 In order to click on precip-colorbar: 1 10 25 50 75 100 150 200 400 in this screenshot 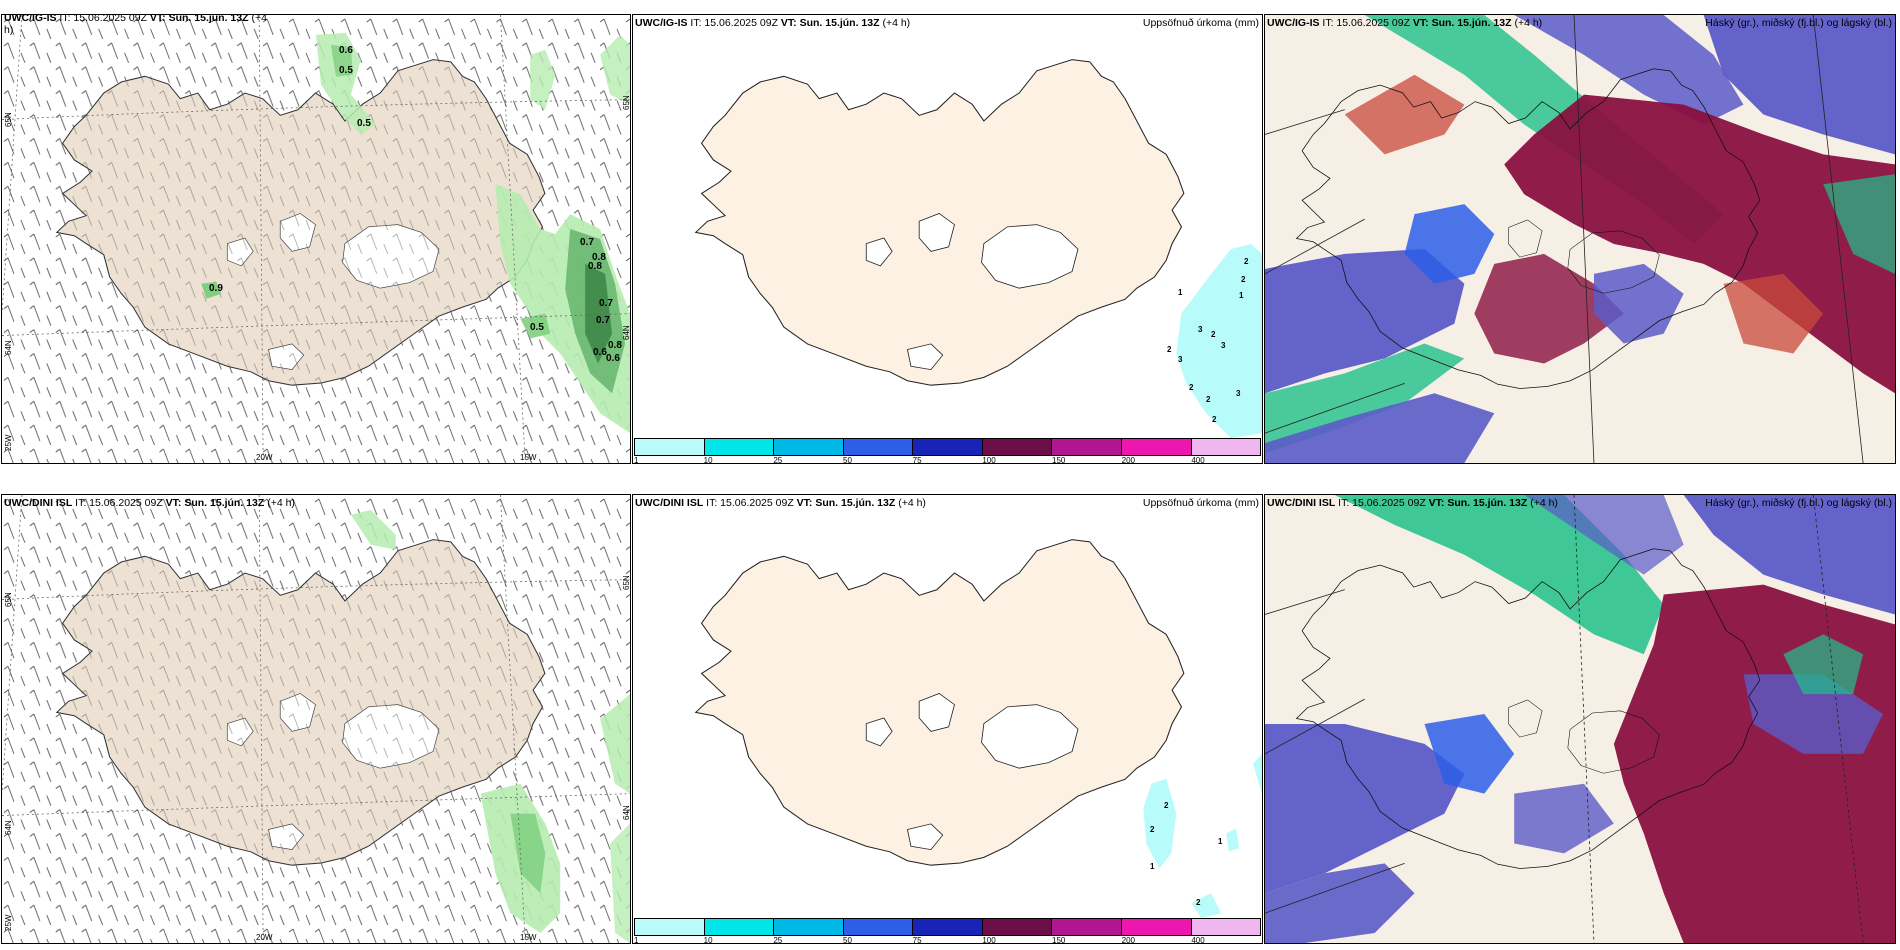, I will do `click(947, 451)`.